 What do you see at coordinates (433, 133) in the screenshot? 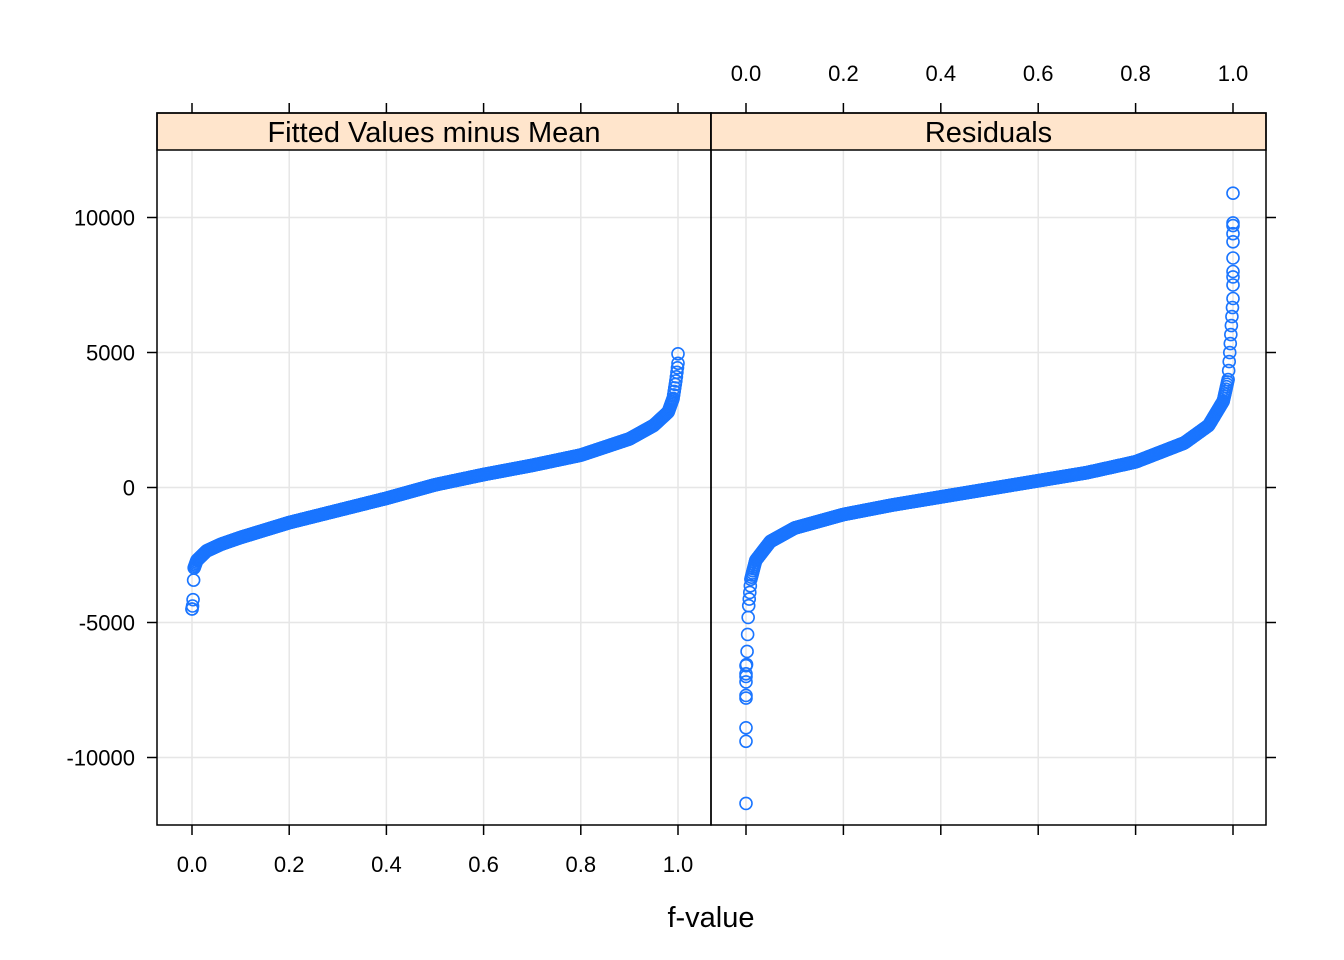
I see `strip-label: Fitted Values minus Mean` at bounding box center [433, 133].